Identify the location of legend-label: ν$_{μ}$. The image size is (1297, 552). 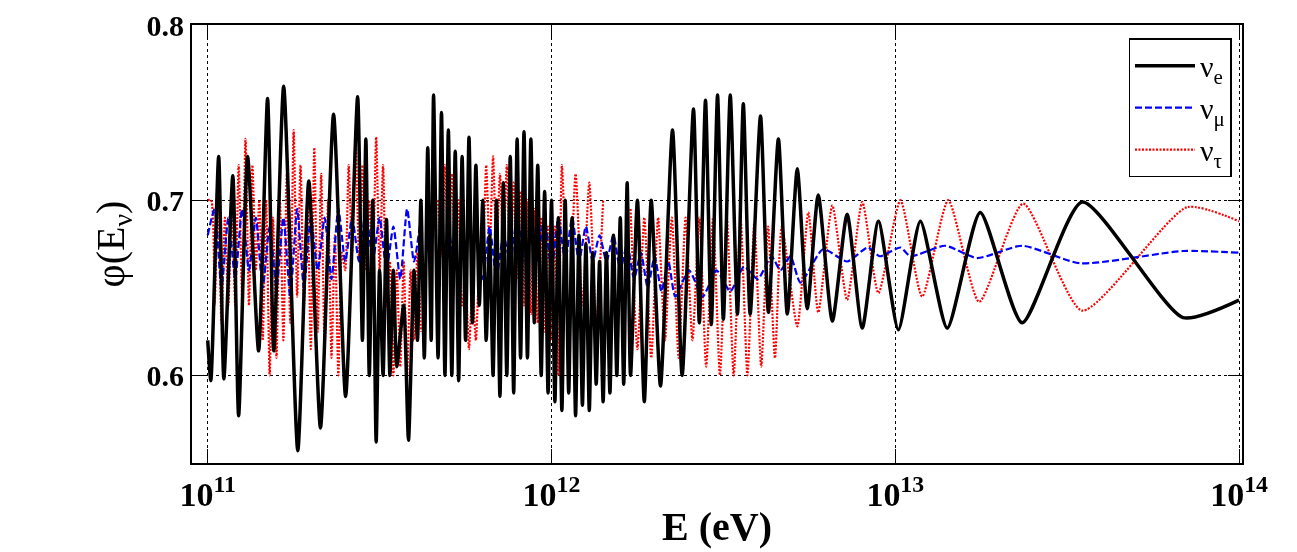
(1212, 111).